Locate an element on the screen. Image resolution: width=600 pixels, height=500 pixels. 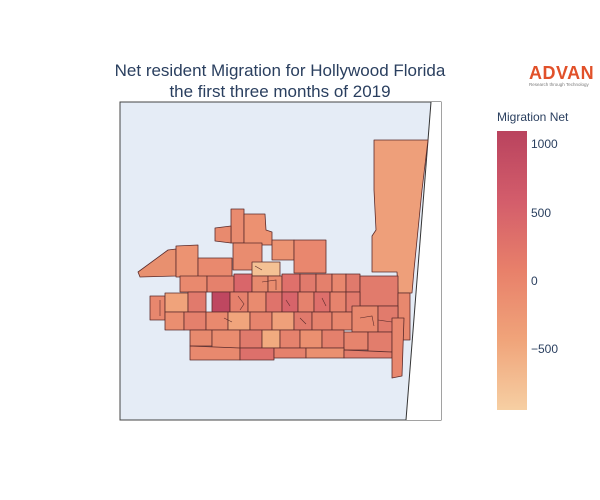
ocean-area is located at coordinates (423, 261).